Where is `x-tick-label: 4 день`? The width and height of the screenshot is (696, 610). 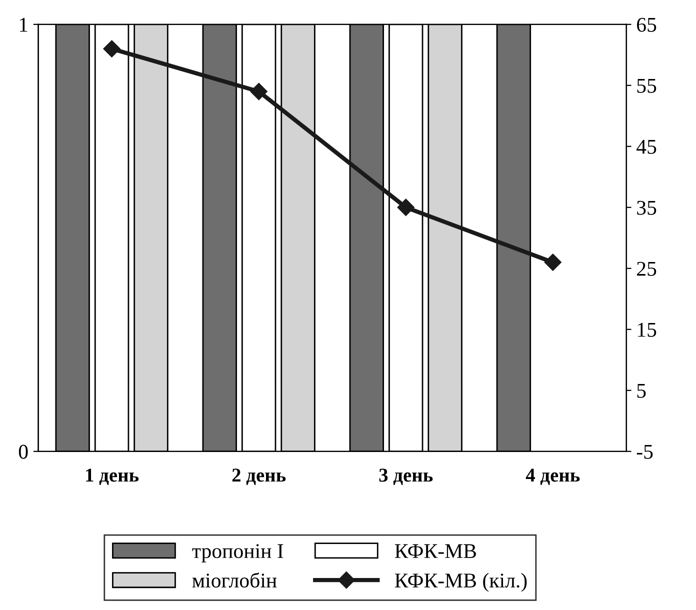 x-tick-label: 4 день is located at coordinates (553, 476).